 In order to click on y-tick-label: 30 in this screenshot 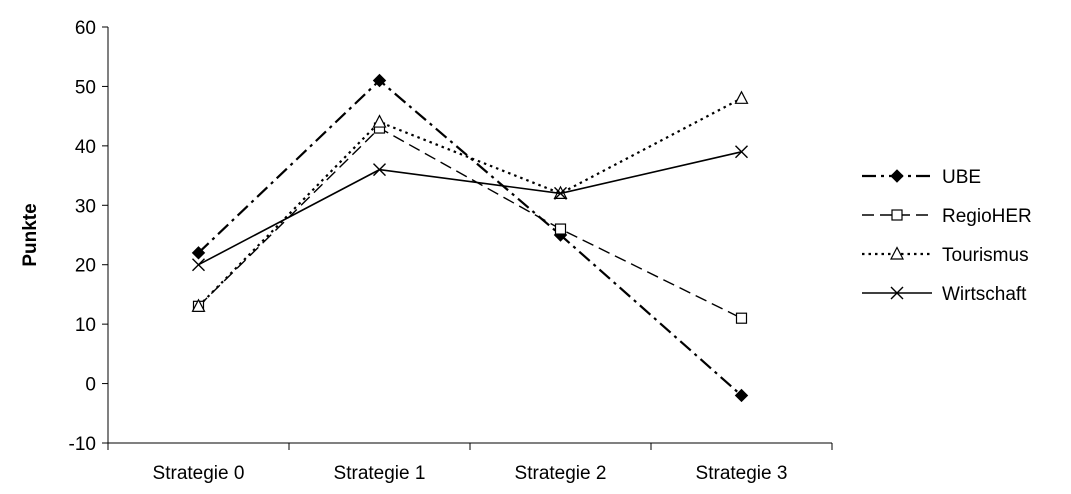, I will do `click(85, 206)`.